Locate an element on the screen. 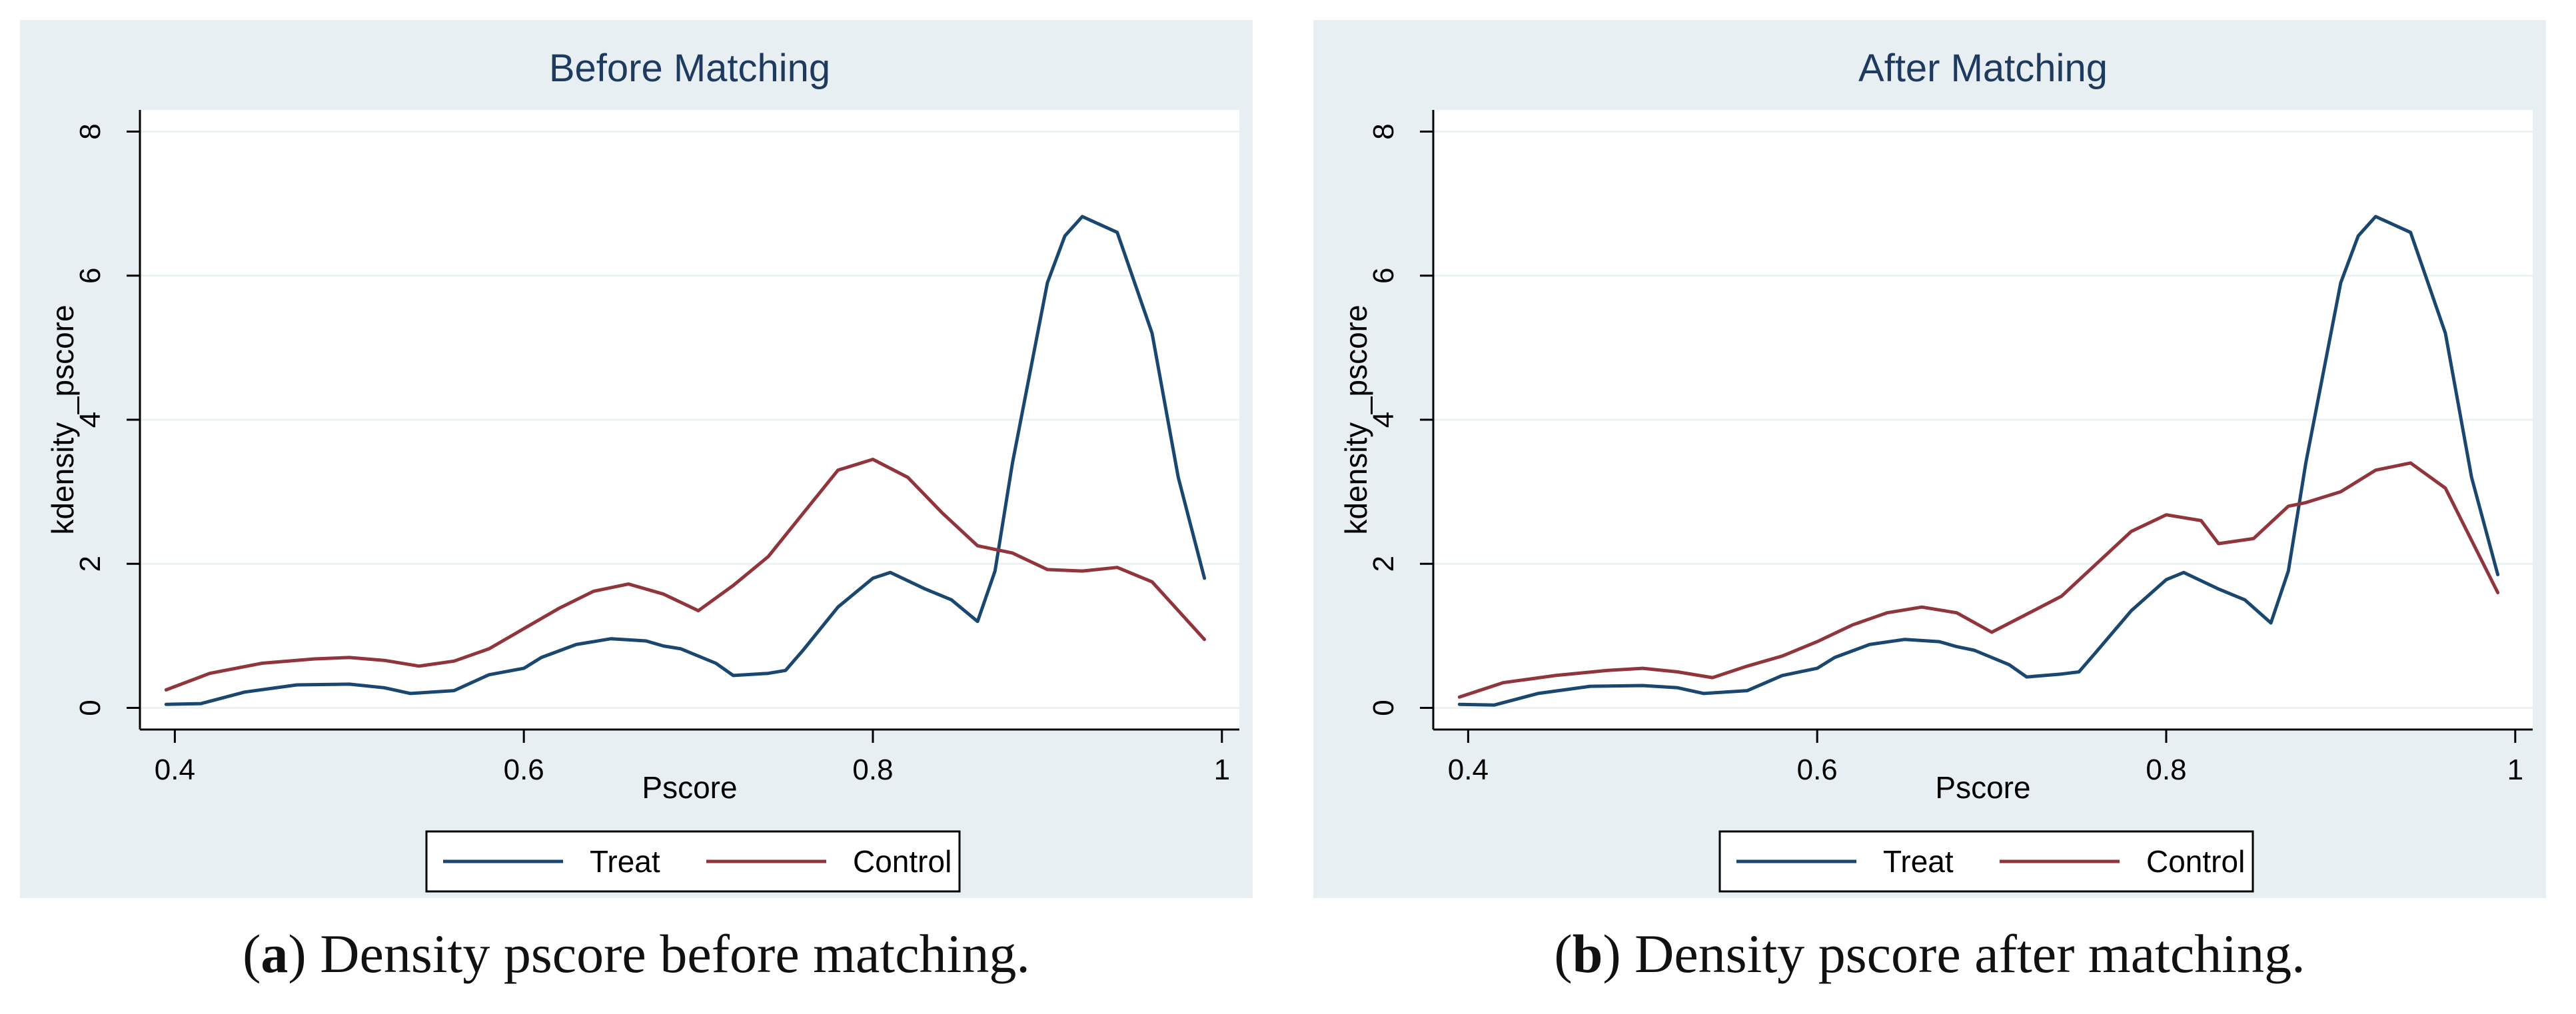 This screenshot has height=1014, width=2576. caption-a: (a) Density pscore before matching. is located at coordinates (636, 953).